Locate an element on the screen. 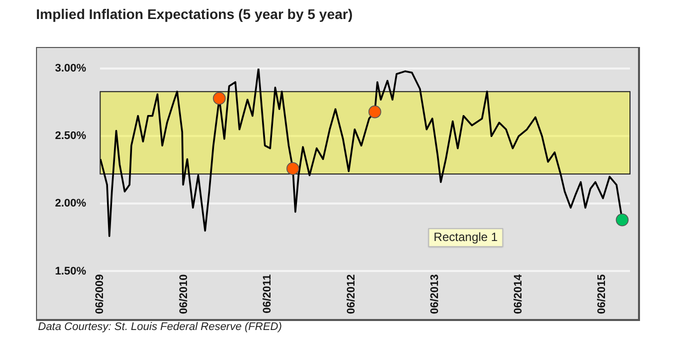 This screenshot has height=342, width=678. y-tick-label: 2.50% is located at coordinates (70, 136).